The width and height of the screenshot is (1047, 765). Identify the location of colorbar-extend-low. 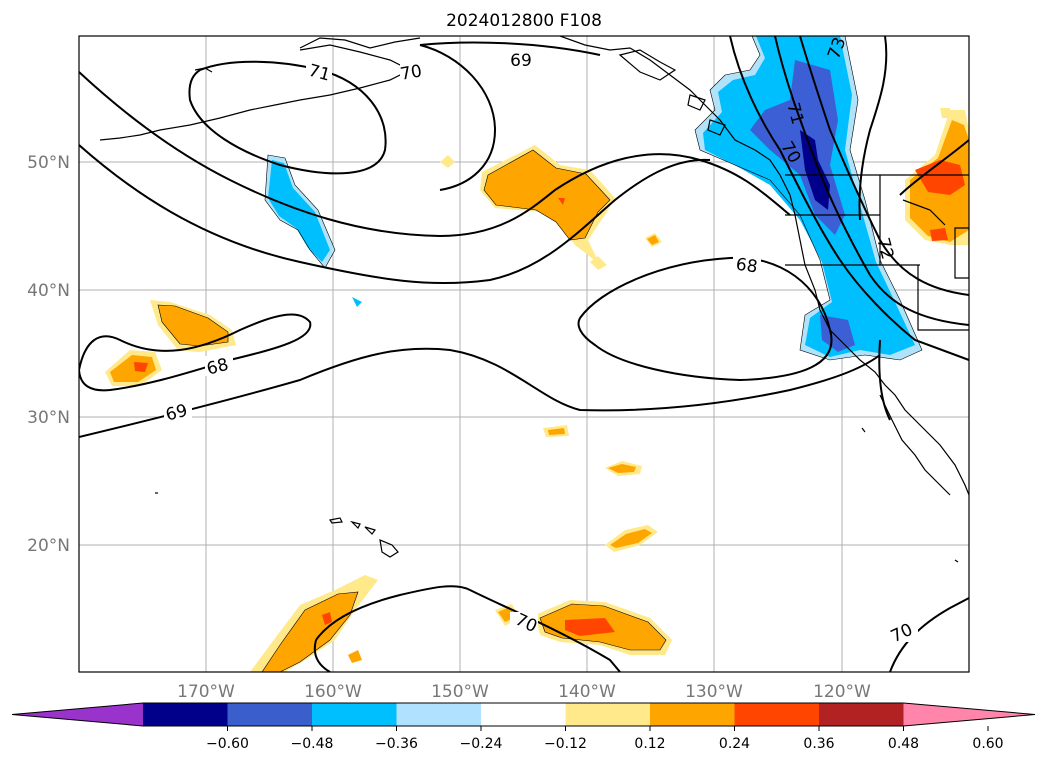
(77, 714).